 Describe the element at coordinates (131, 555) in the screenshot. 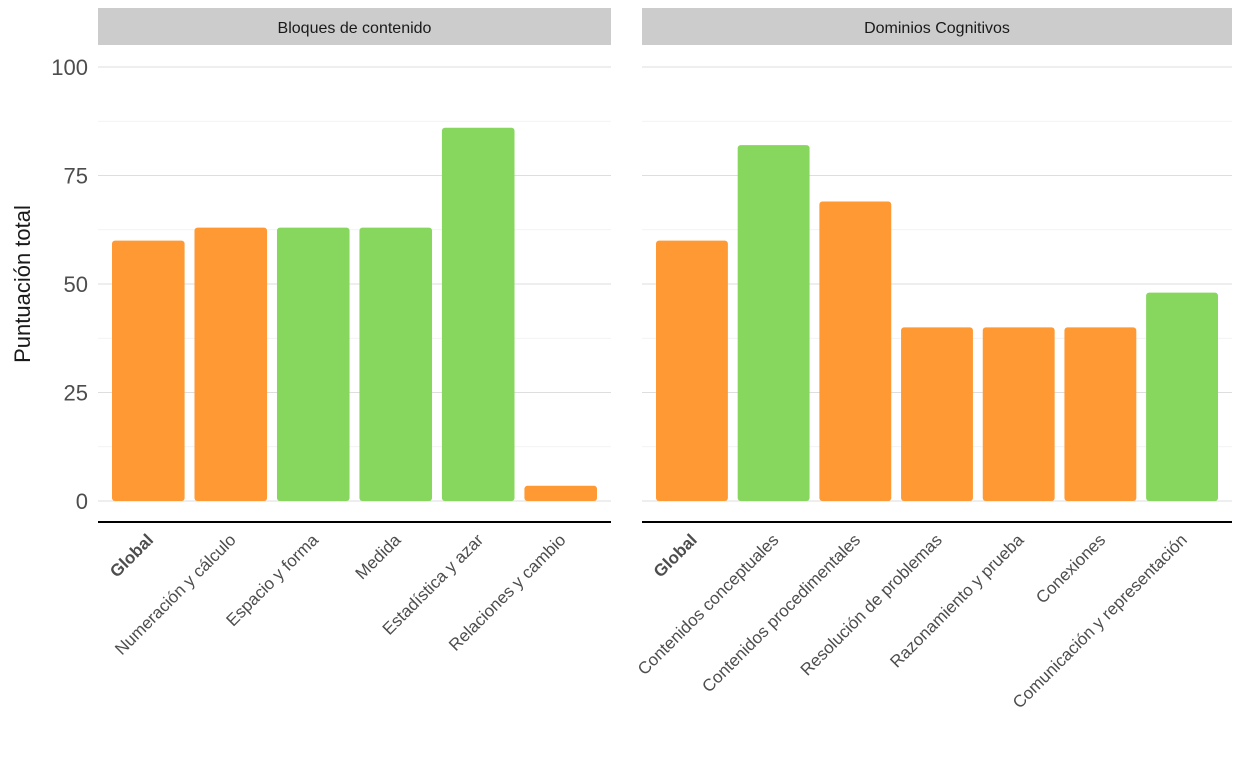

I see `x-tick-label-1-1: Global` at that location.